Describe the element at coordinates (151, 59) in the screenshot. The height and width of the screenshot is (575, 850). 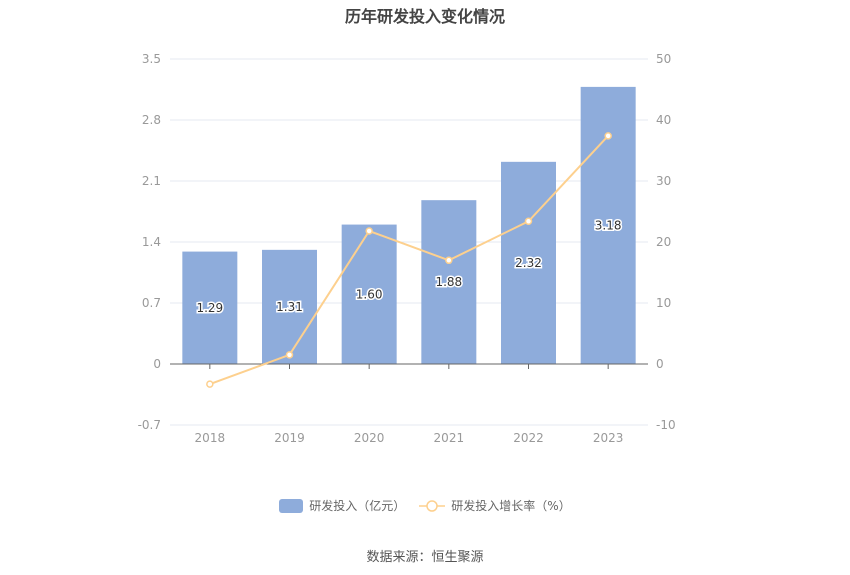
I see `left-axis-tick: 3.5` at that location.